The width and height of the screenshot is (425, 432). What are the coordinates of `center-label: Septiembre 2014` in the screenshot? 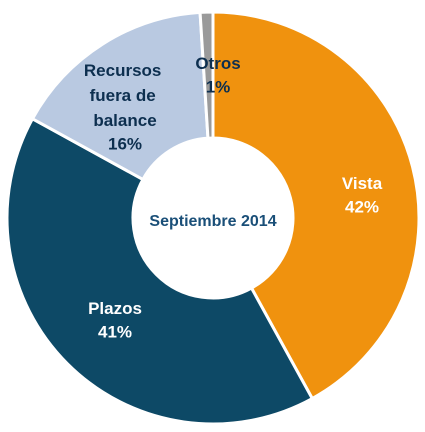 It's located at (212, 221).